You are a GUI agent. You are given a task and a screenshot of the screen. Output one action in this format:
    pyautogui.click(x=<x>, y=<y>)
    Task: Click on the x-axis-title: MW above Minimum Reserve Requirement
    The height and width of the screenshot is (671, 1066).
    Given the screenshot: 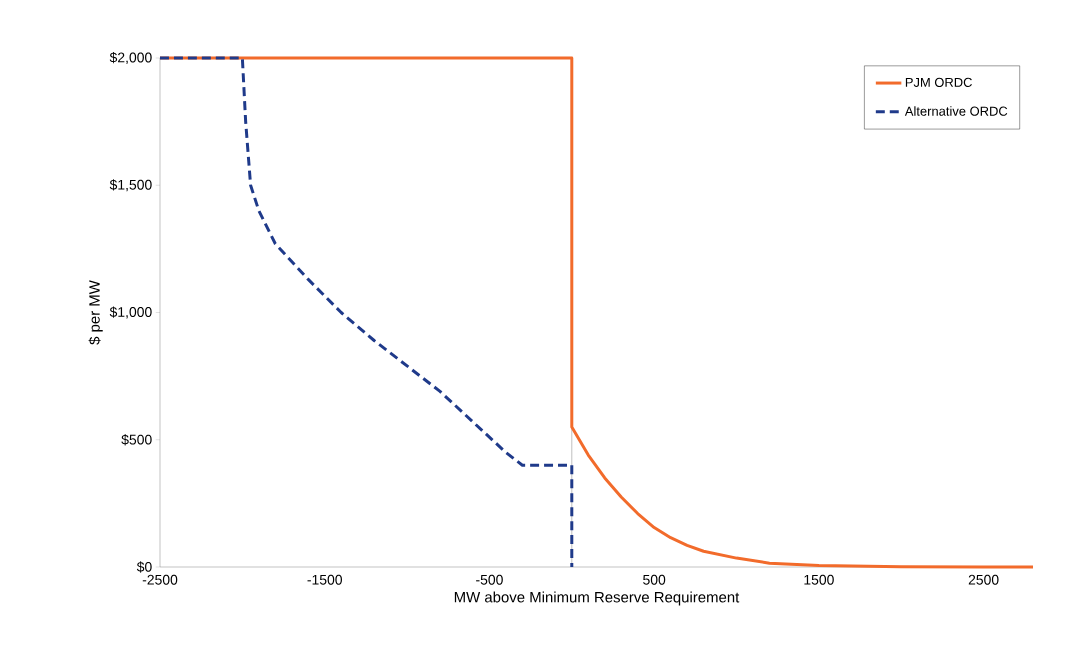 What is the action you would take?
    pyautogui.click(x=597, y=598)
    